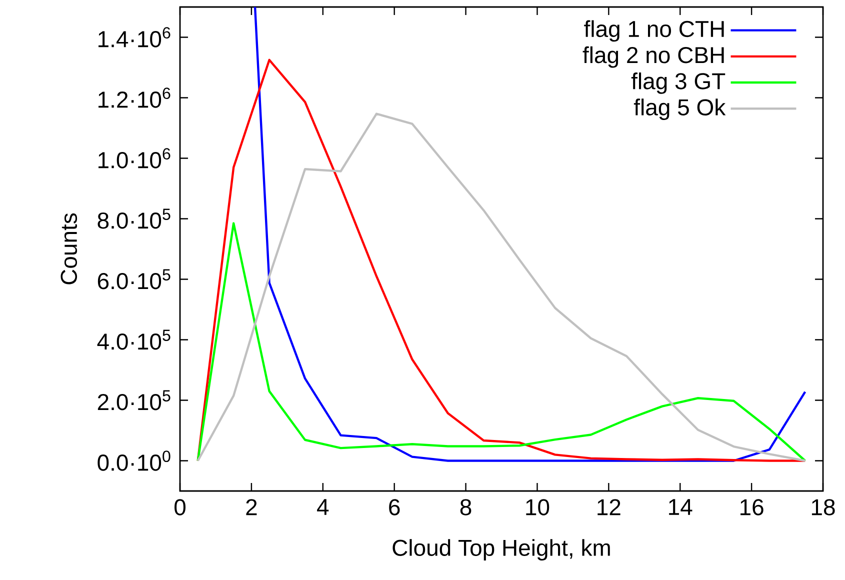  What do you see at coordinates (823, 507) in the screenshot?
I see `x-tick-label: 18` at bounding box center [823, 507].